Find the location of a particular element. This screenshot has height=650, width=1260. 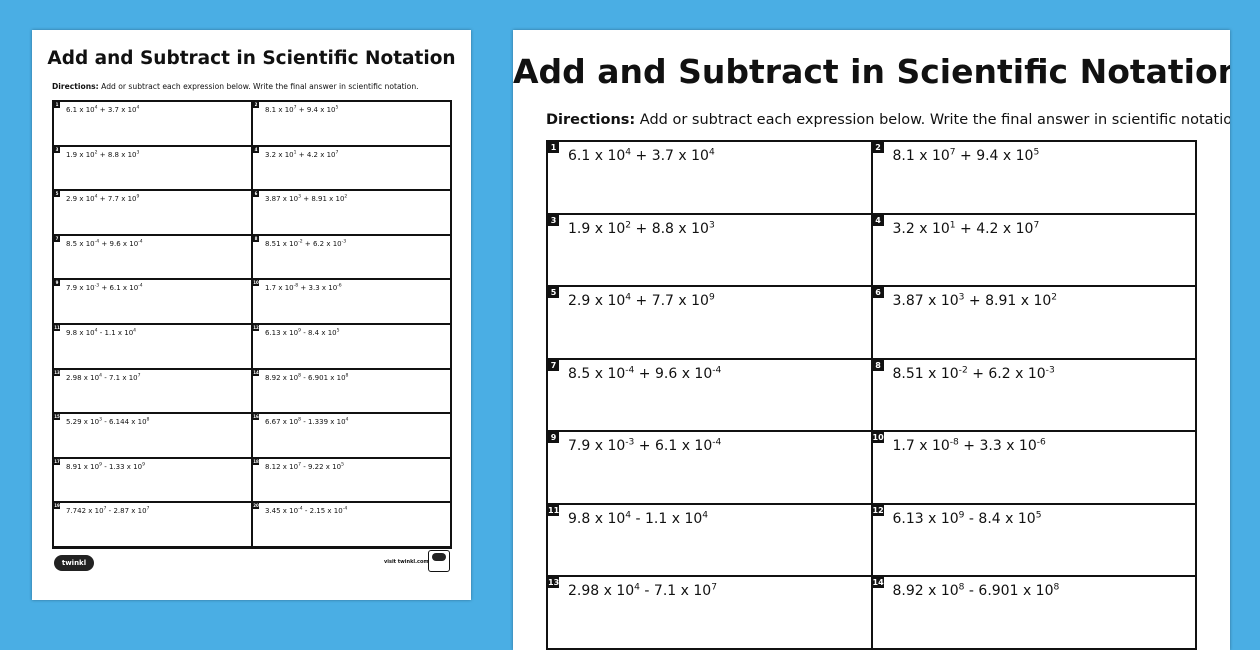

problem-expression: 8.91 x 109 - 1.33 x 109 is located at coordinates (105, 467).